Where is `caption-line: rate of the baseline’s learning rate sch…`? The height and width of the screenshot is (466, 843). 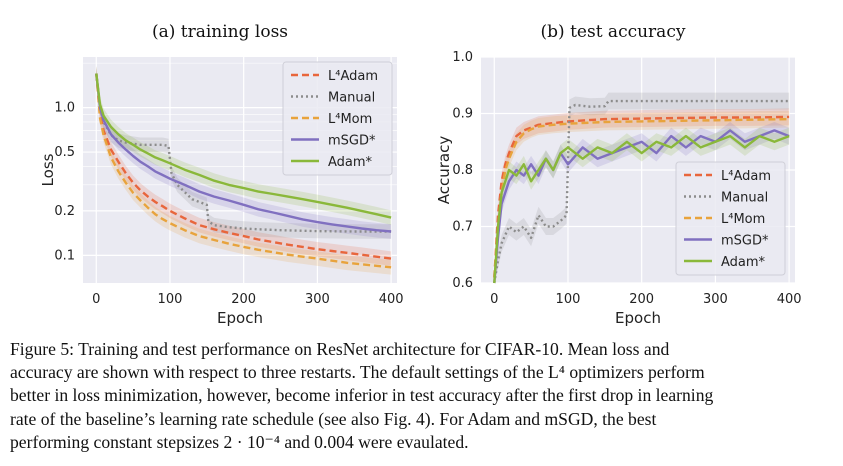 caption-line: rate of the baseline’s learning rate sch… is located at coordinates (333, 418).